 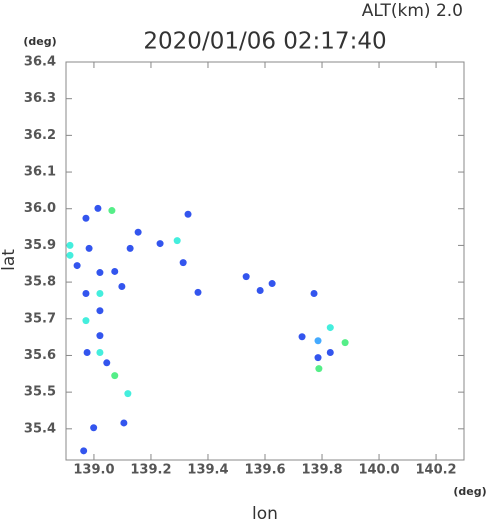 I want to click on y-tick-label: 35.8, so click(x=40, y=282).